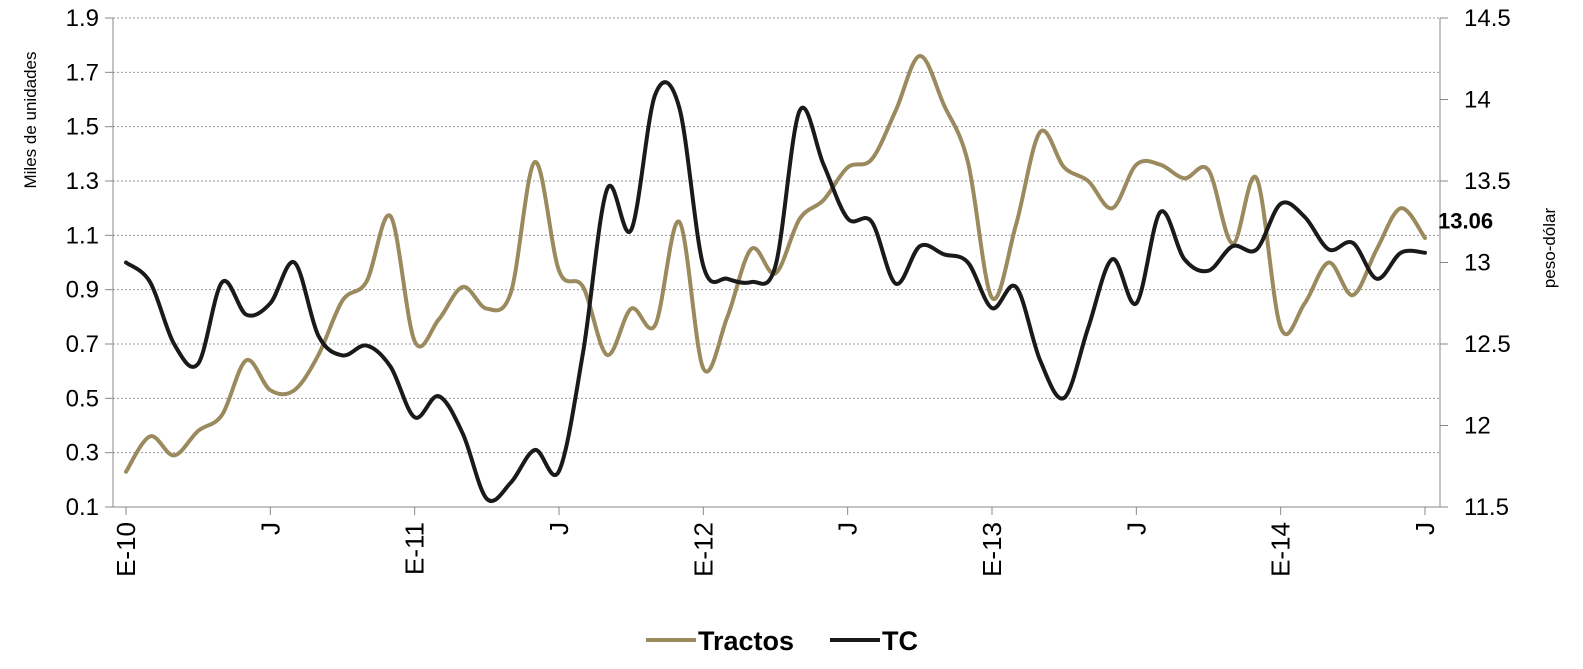 This screenshot has height=669, width=1583. What do you see at coordinates (1486, 507) in the screenshot?
I see `right-tick-label: 11.5` at bounding box center [1486, 507].